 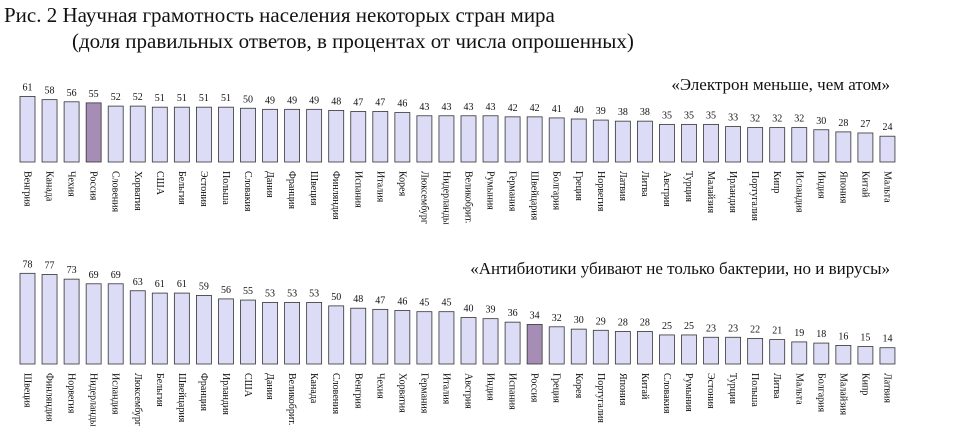 What do you see at coordinates (623, 322) in the screenshot?
I see `value-label: 28` at bounding box center [623, 322].